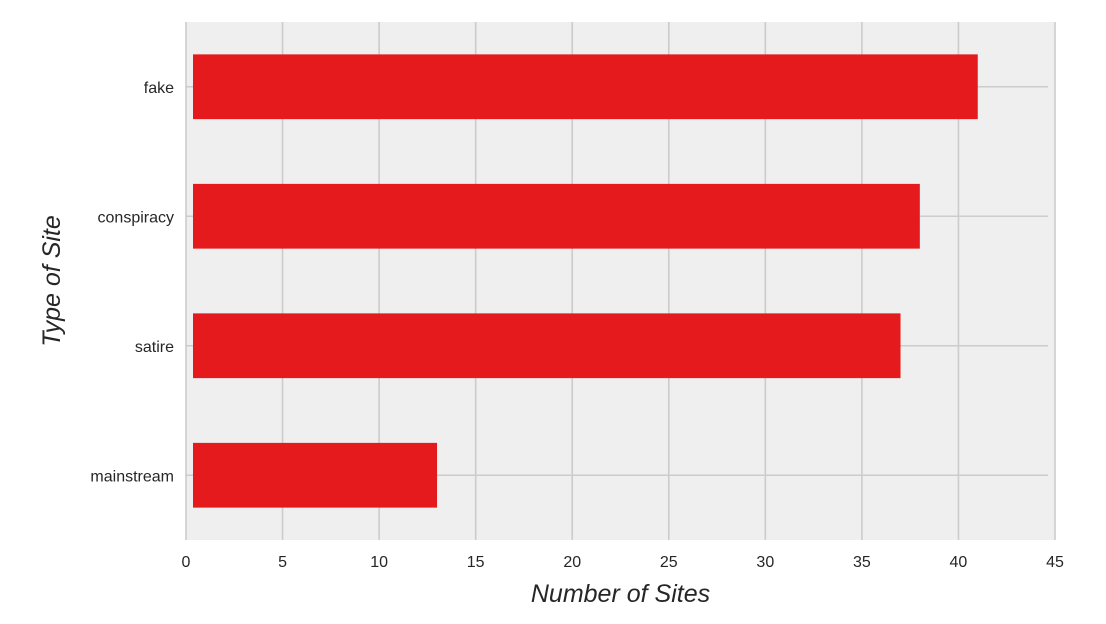 The width and height of the screenshot is (1106, 624). What do you see at coordinates (132, 476) in the screenshot?
I see `y-tick-label-mainstream: mainstream` at bounding box center [132, 476].